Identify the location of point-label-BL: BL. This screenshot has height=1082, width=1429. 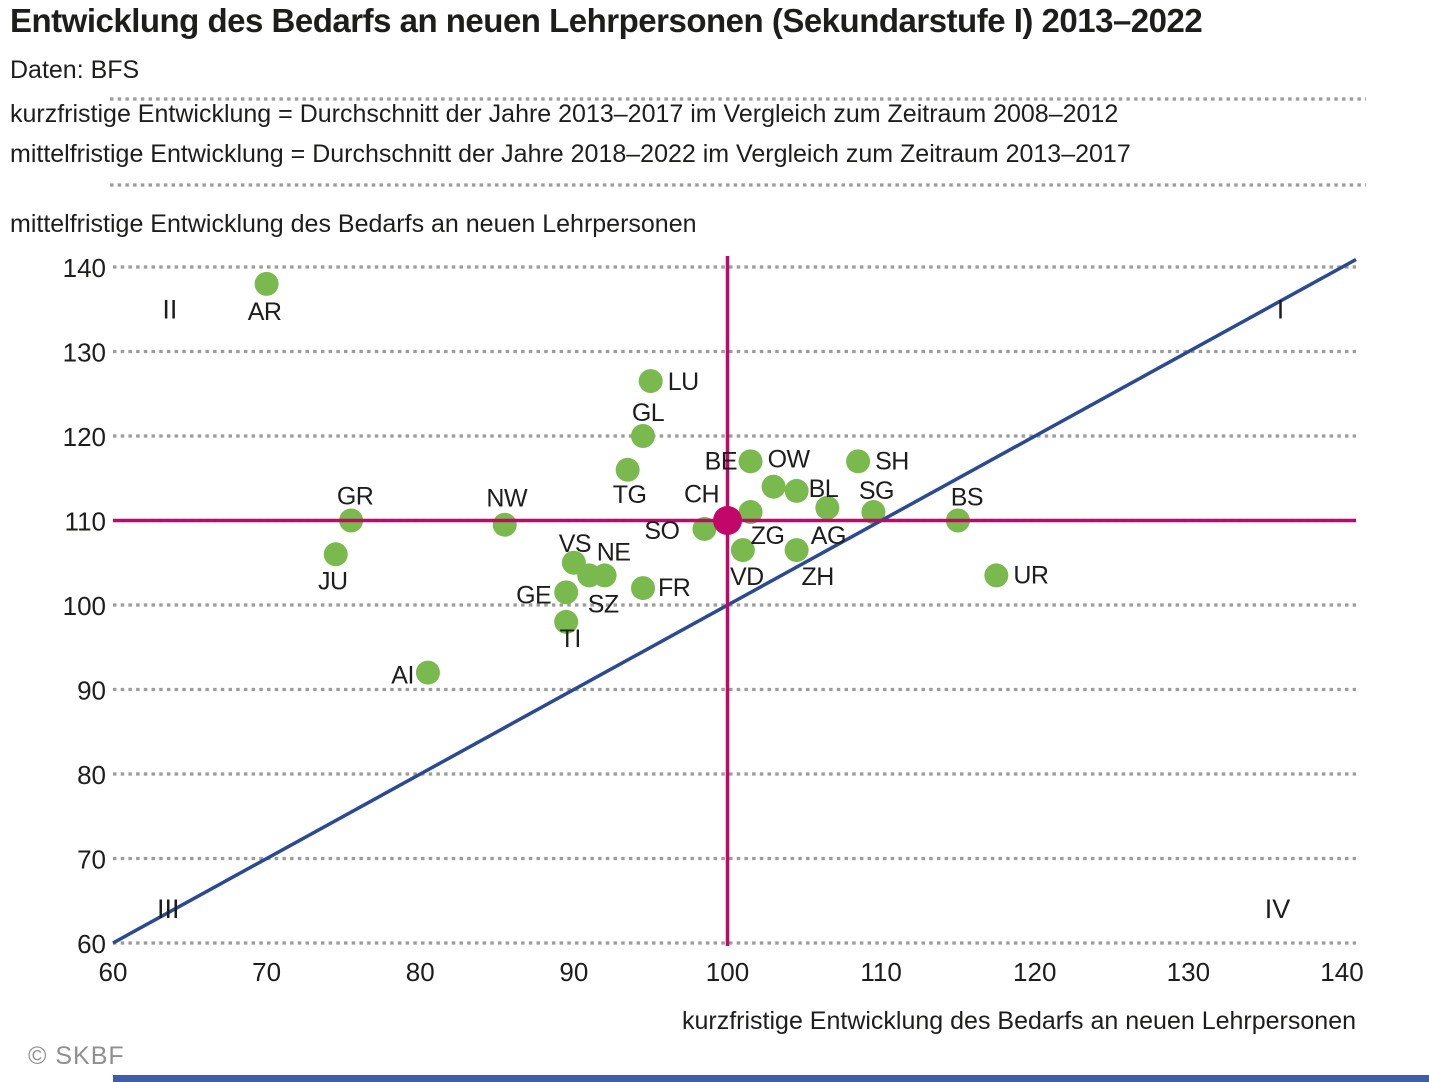
(824, 489).